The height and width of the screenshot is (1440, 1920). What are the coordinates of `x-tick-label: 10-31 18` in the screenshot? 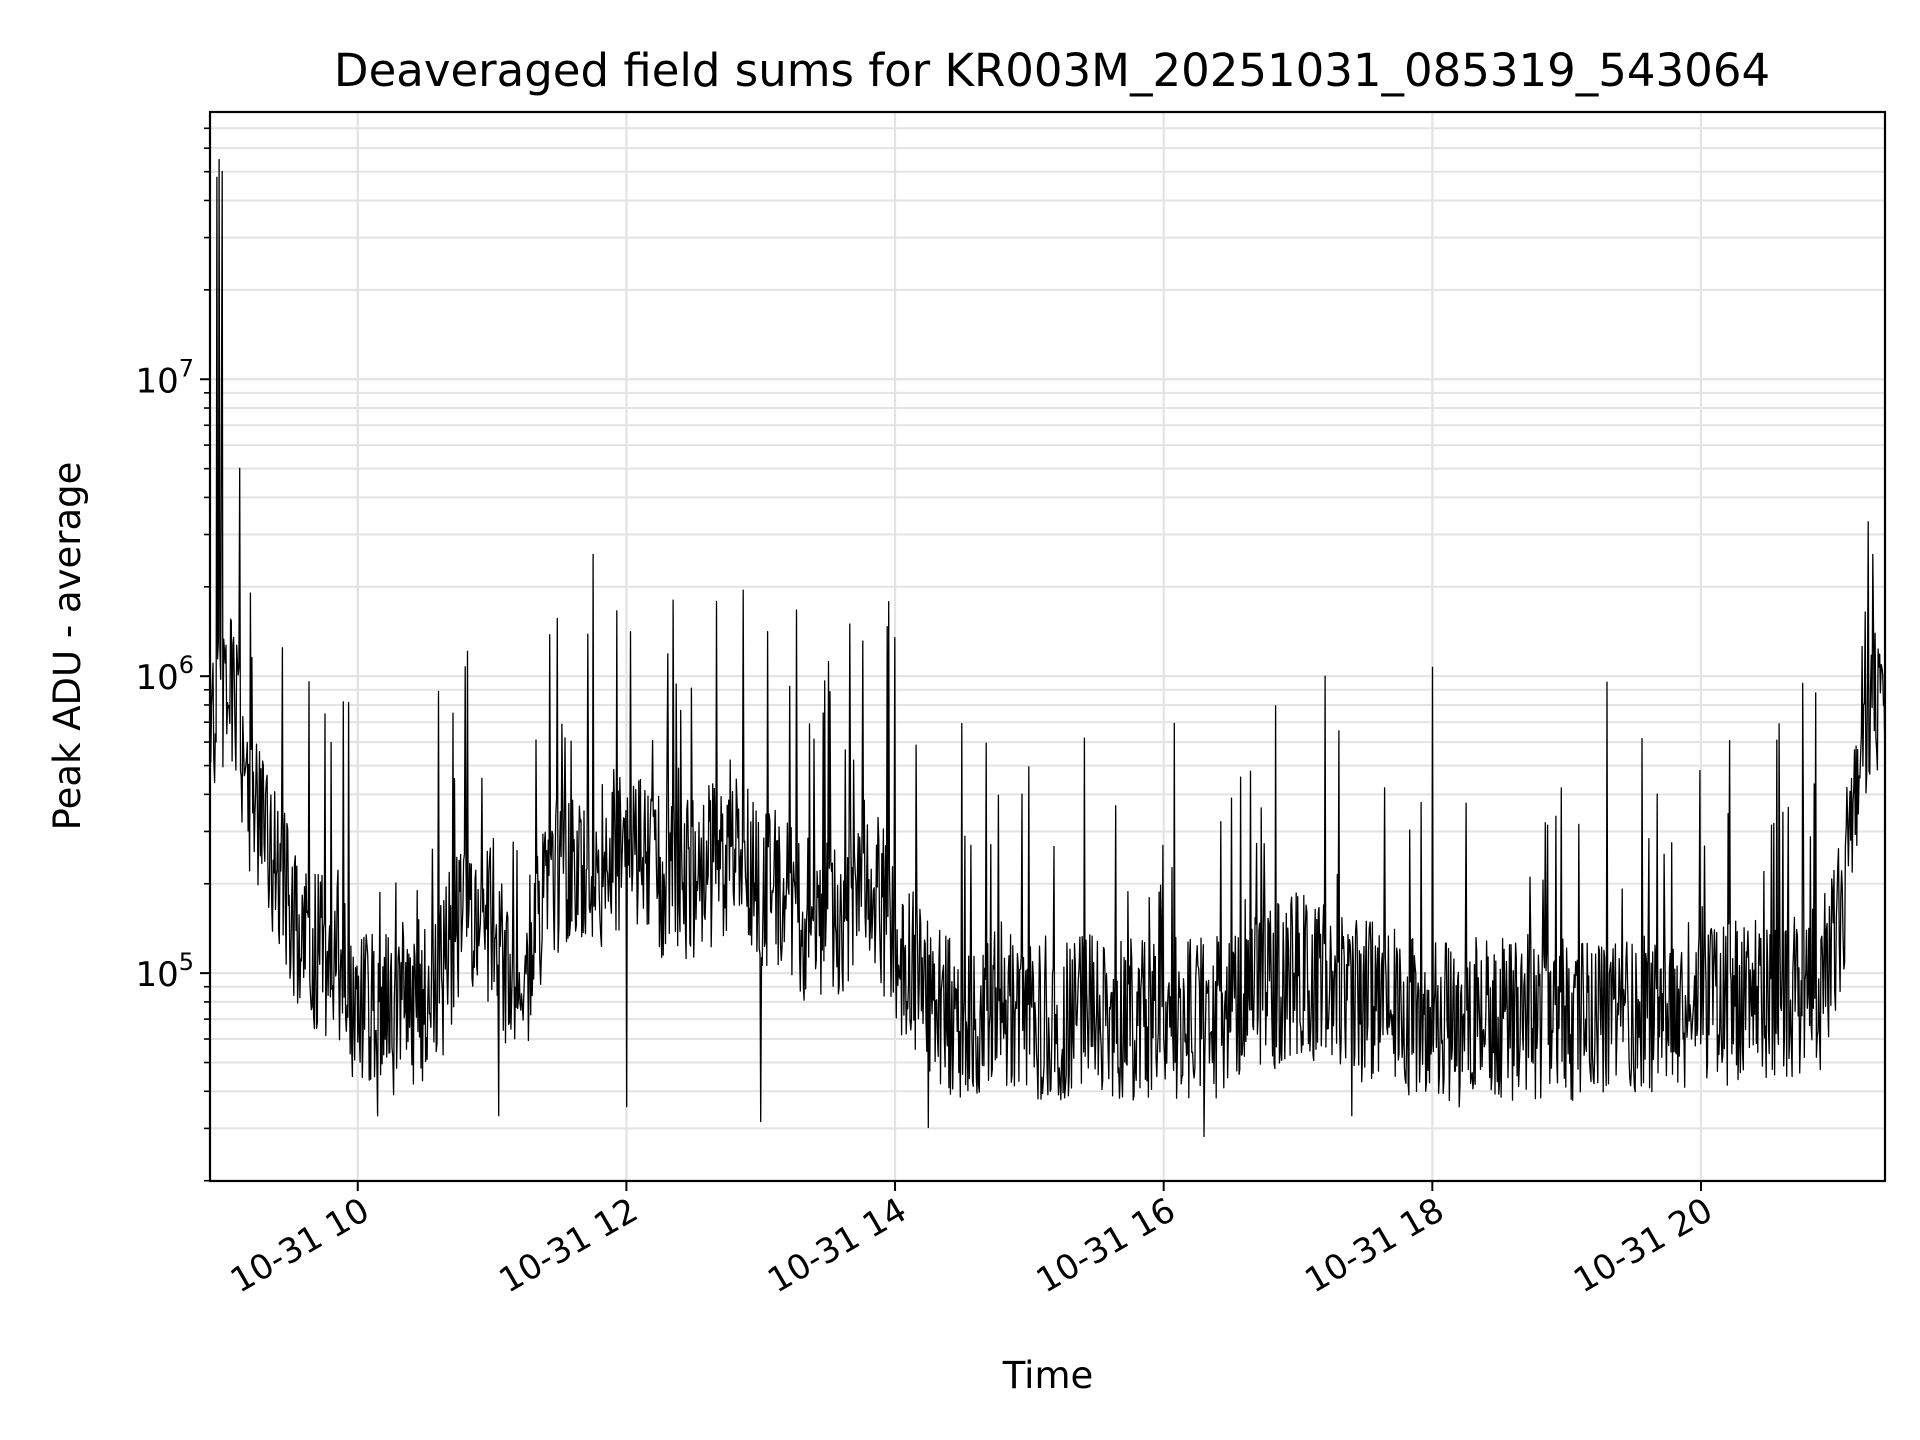 It's located at (1374, 1245).